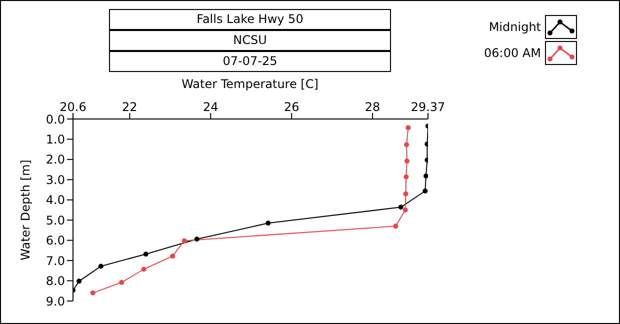 Image resolution: width=620 pixels, height=324 pixels. I want to click on y-tick-label: 8.0, so click(55, 281).